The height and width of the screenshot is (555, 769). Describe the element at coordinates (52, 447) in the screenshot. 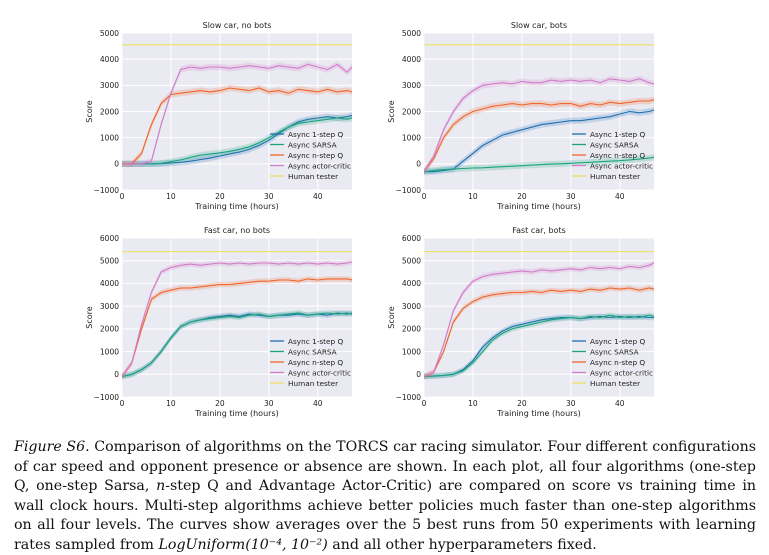

I see `caption-label: Figure S6.` at that location.